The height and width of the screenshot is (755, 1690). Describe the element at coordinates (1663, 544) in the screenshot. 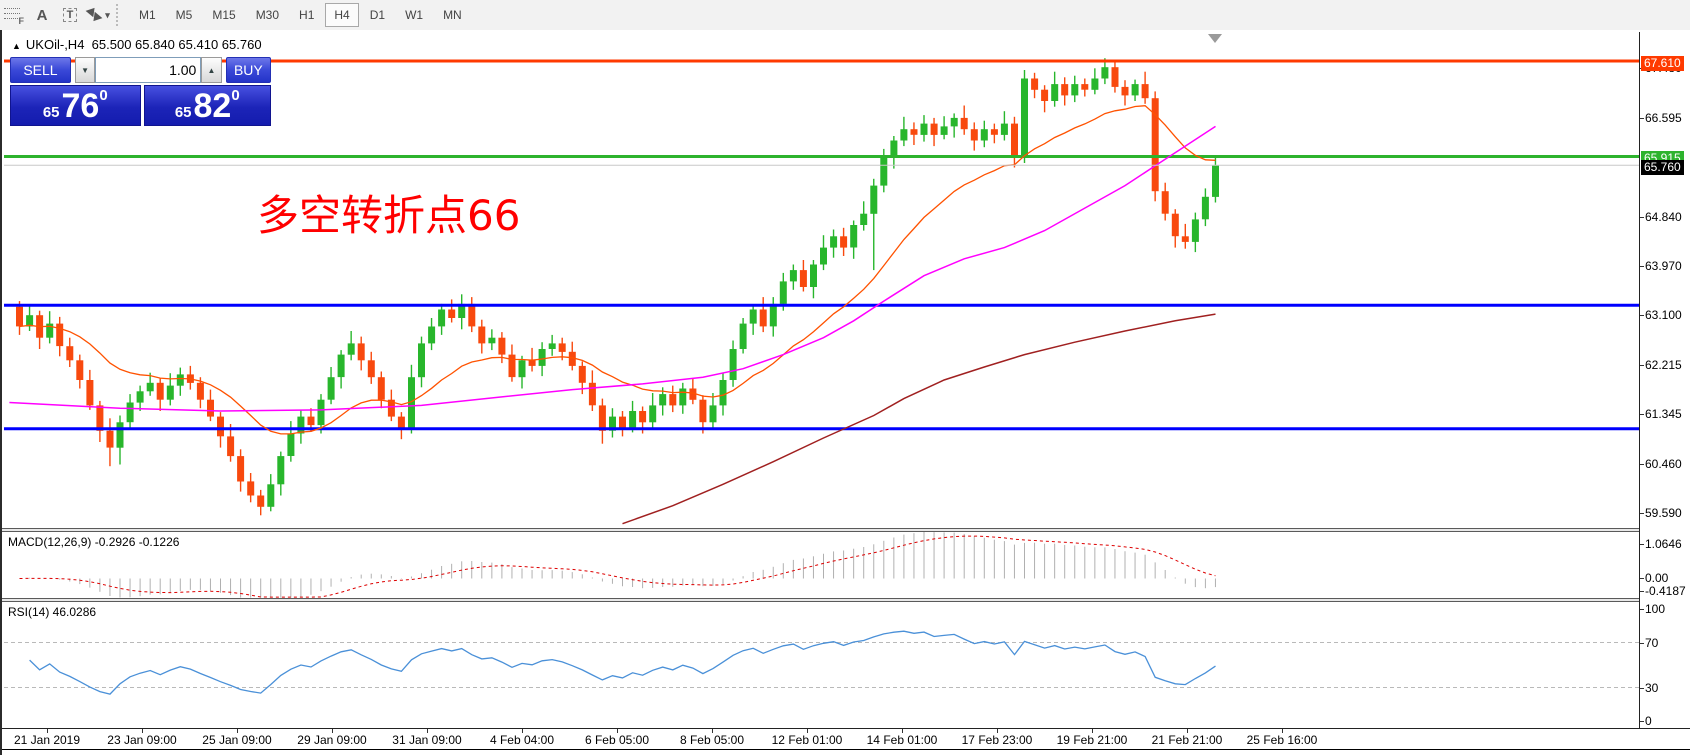

I see `macd-axis-label: 1.0646` at that location.